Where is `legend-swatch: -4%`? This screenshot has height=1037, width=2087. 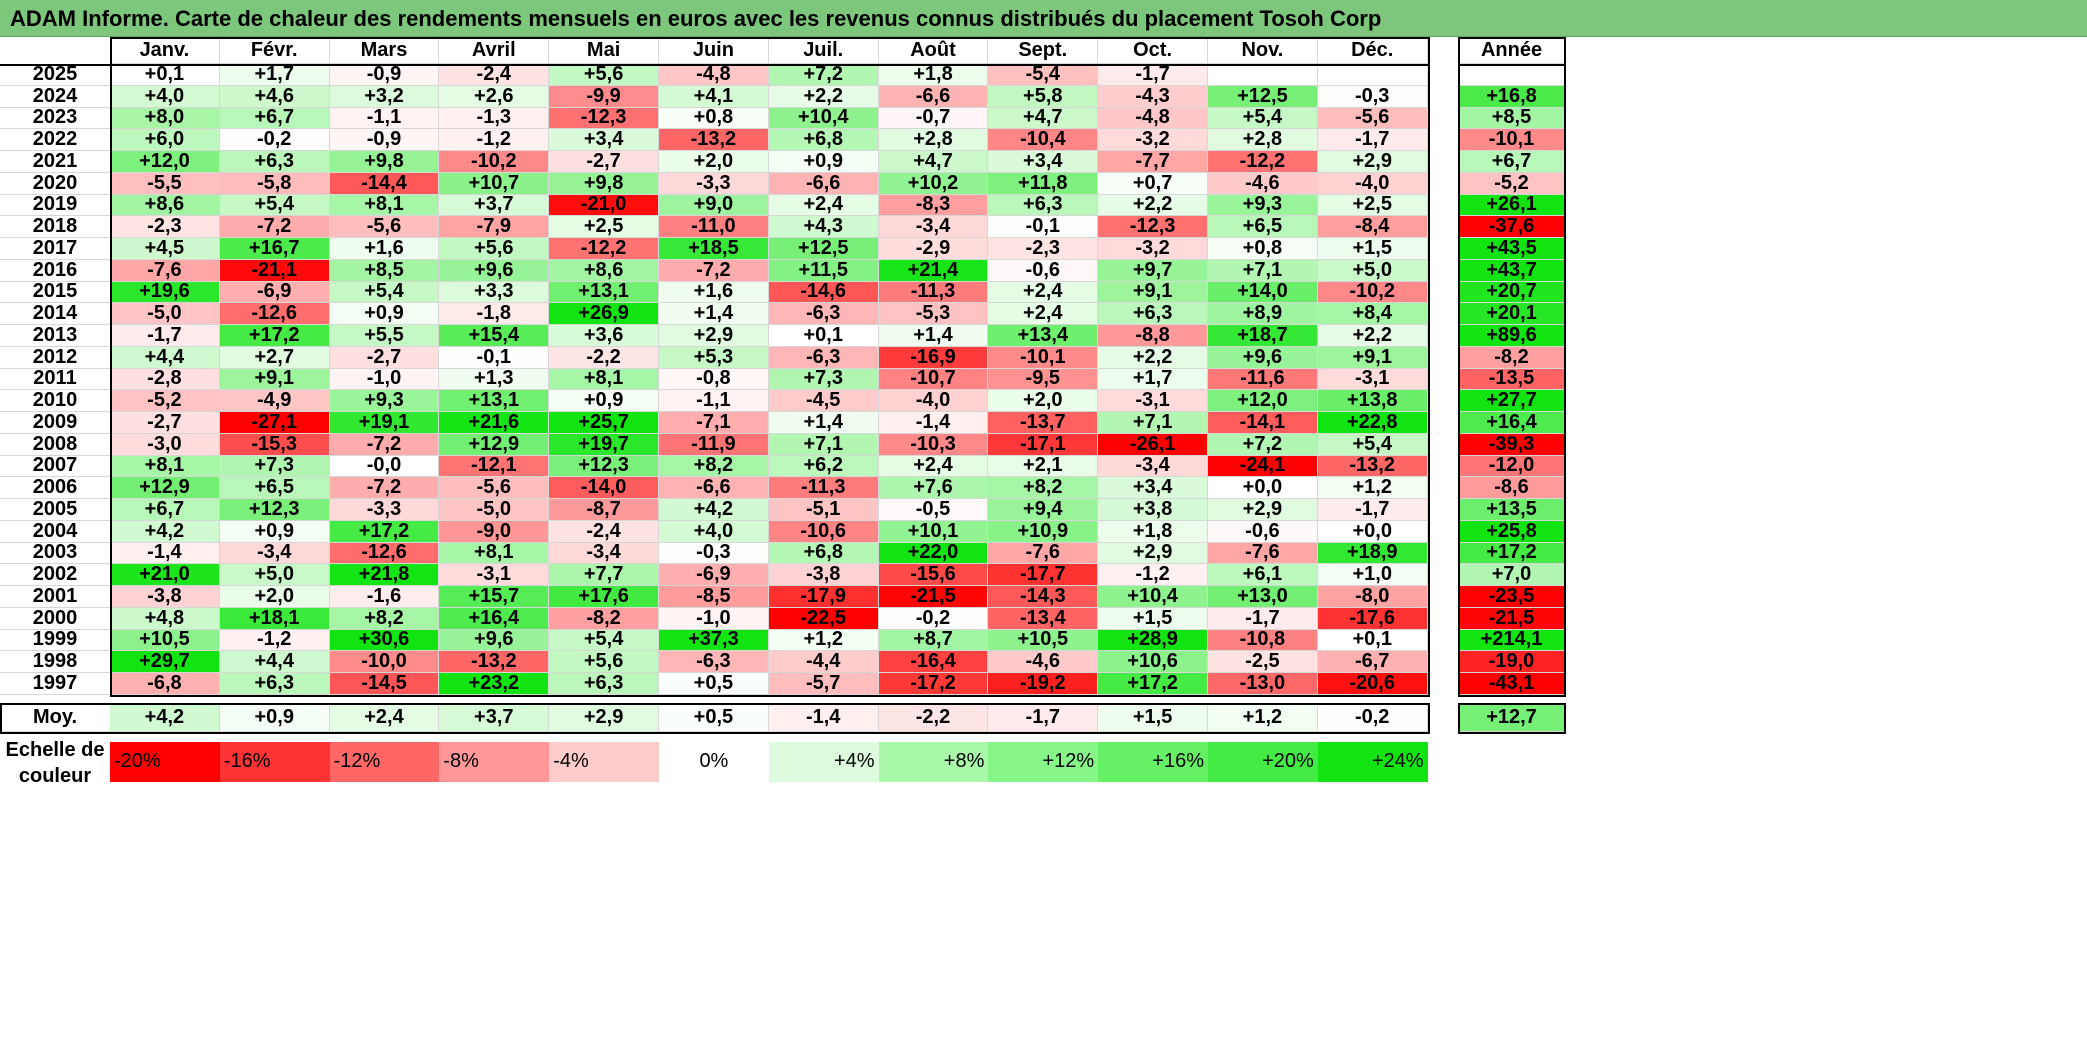 legend-swatch: -4% is located at coordinates (604, 761).